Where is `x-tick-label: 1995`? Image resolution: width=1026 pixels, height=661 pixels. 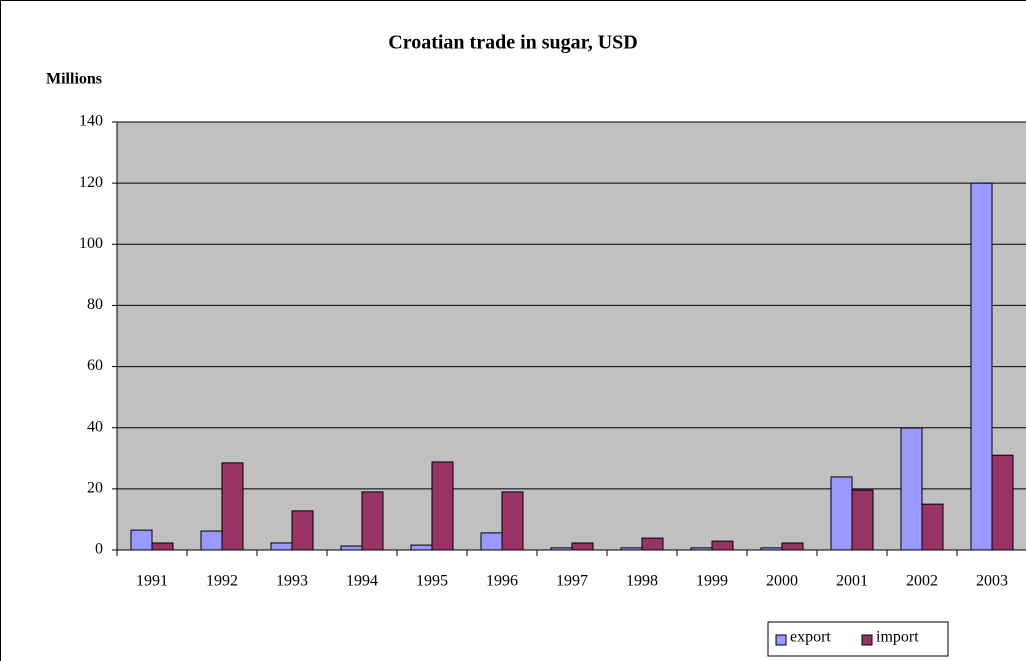
x-tick-label: 1995 is located at coordinates (432, 581).